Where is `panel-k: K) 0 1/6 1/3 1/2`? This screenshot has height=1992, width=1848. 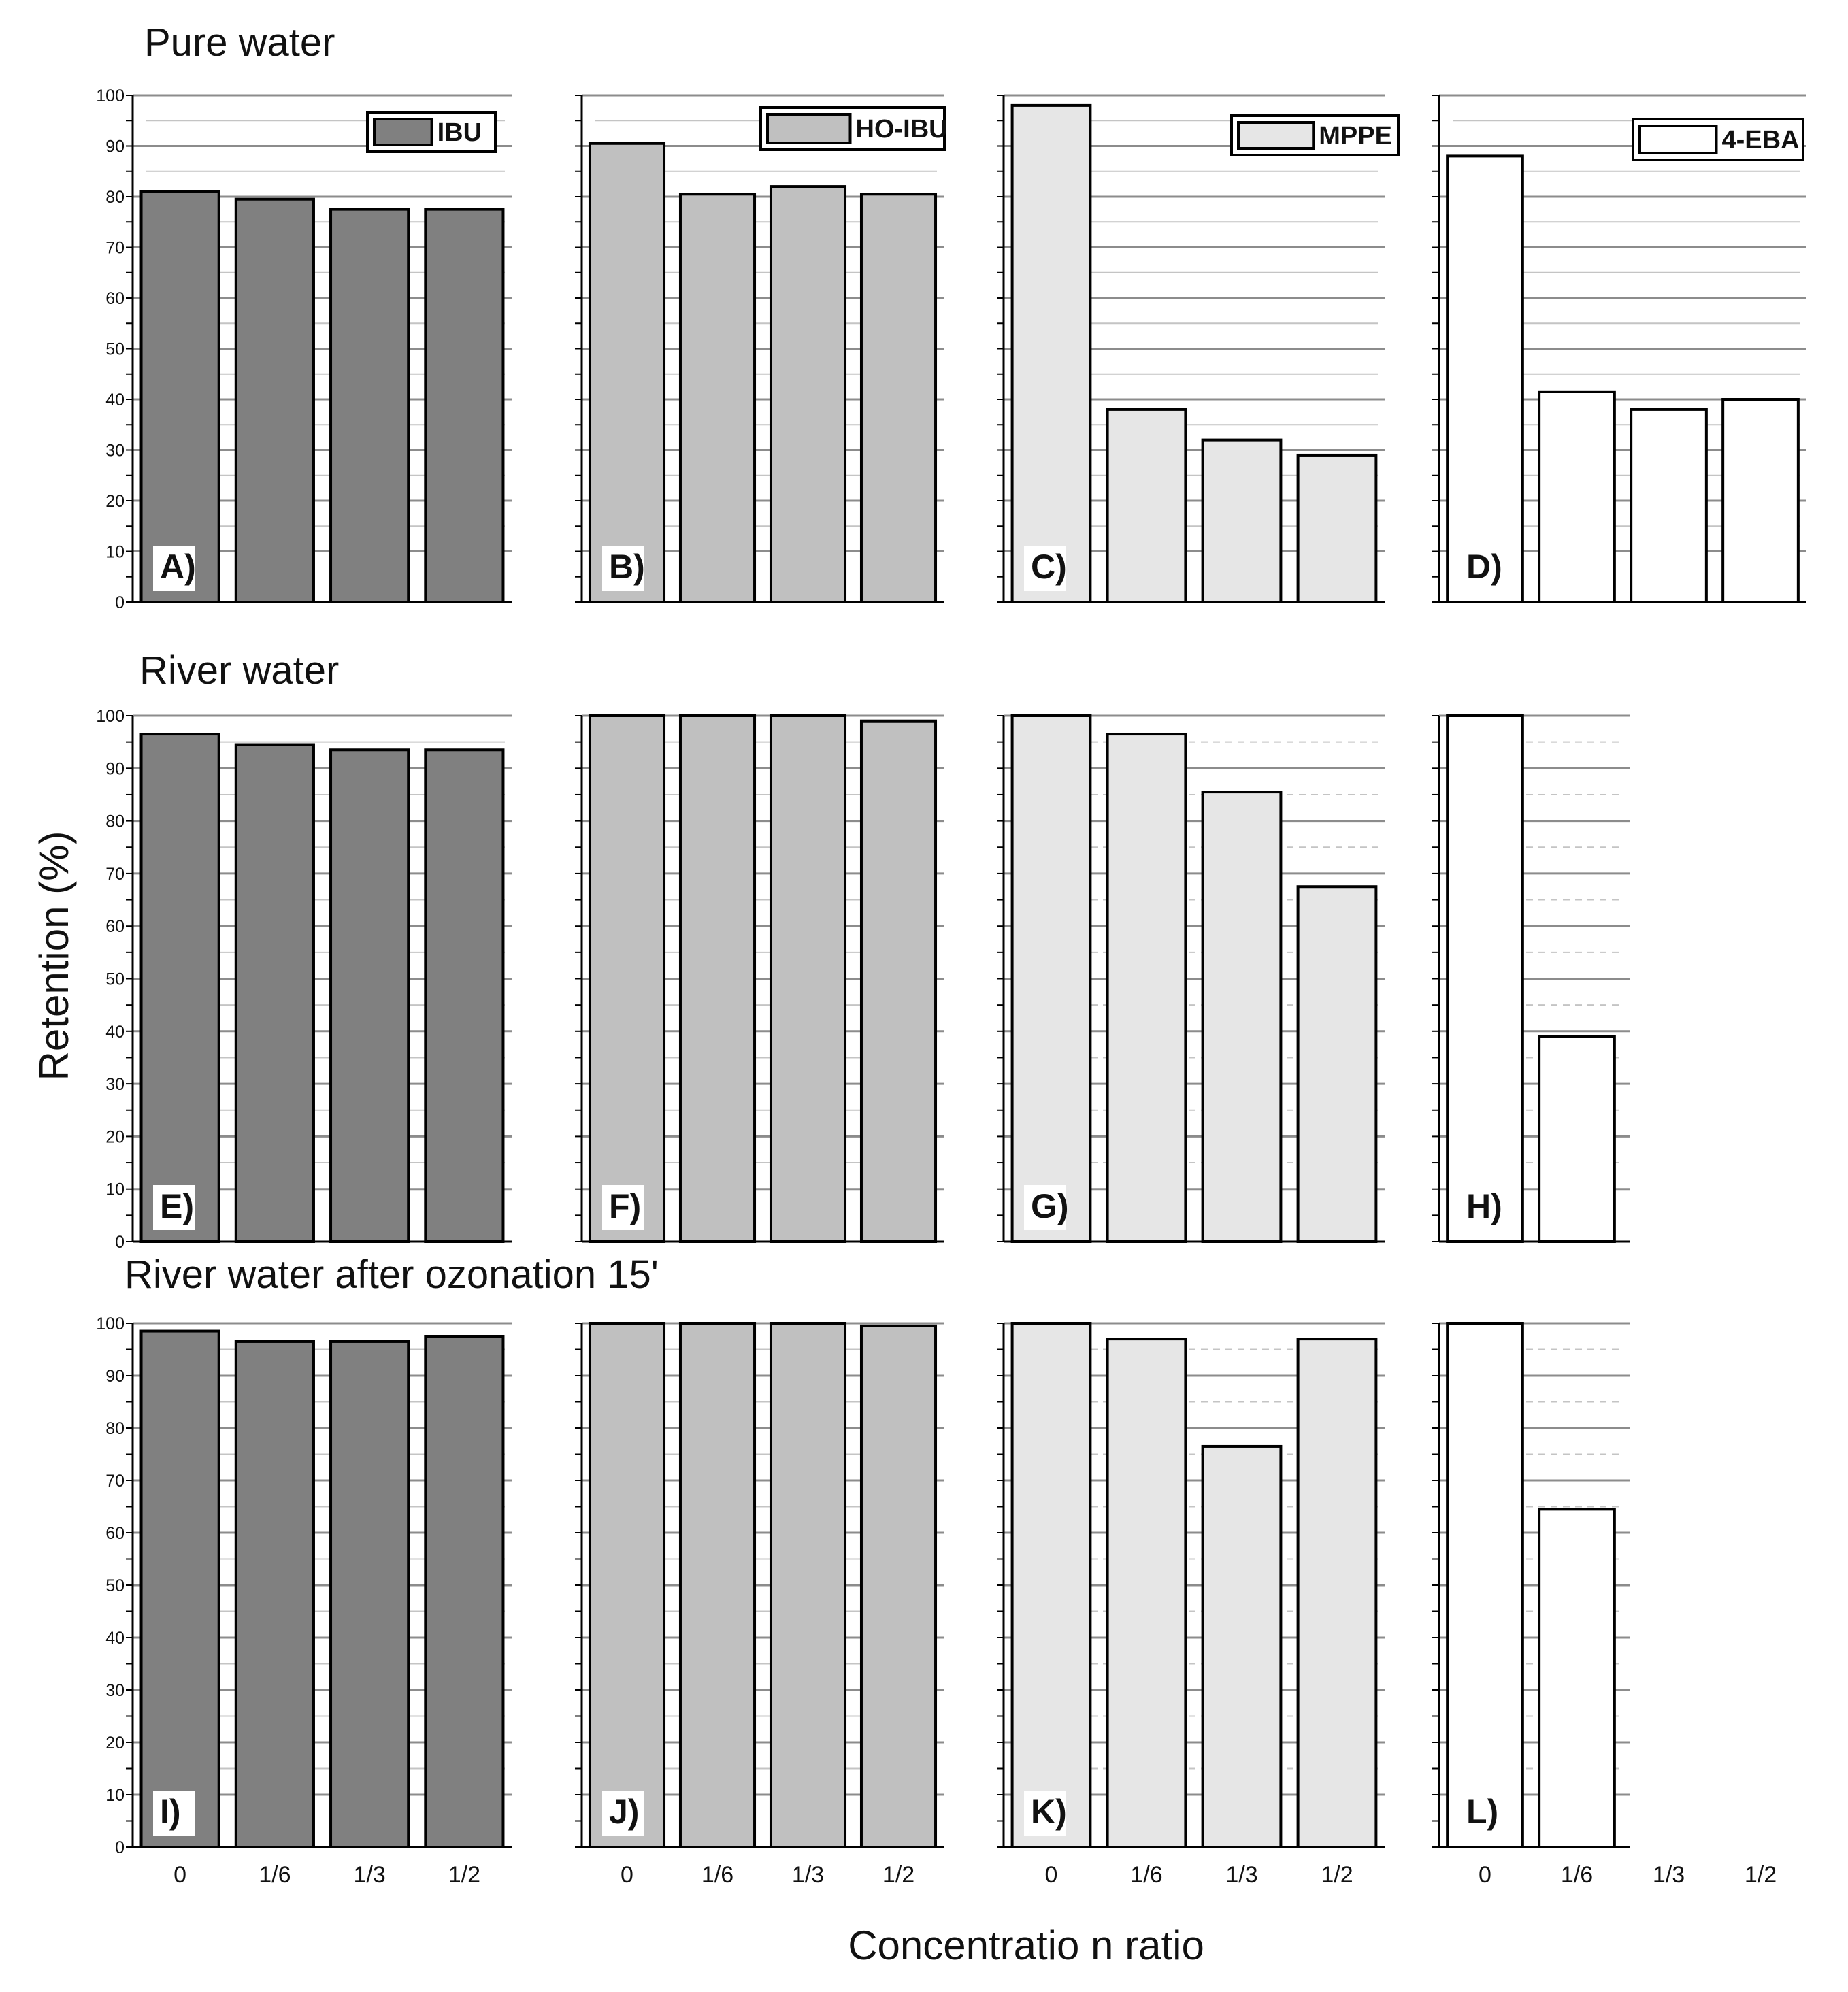 panel-k: K) 0 1/6 1/3 1/2 is located at coordinates (1191, 1605).